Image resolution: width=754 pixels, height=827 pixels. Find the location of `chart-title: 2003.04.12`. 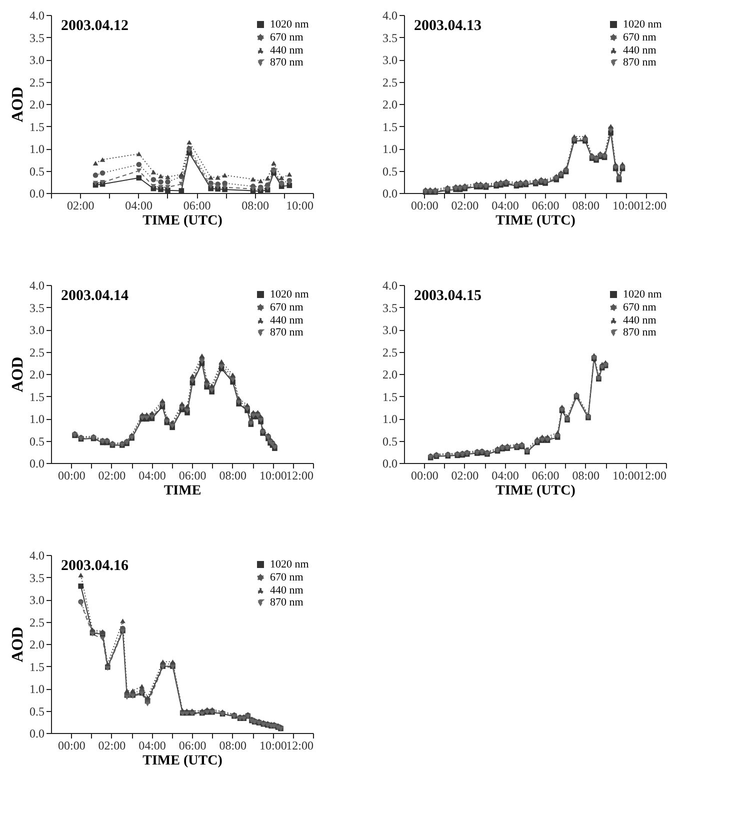

chart-title: 2003.04.12 is located at coordinates (94, 26).